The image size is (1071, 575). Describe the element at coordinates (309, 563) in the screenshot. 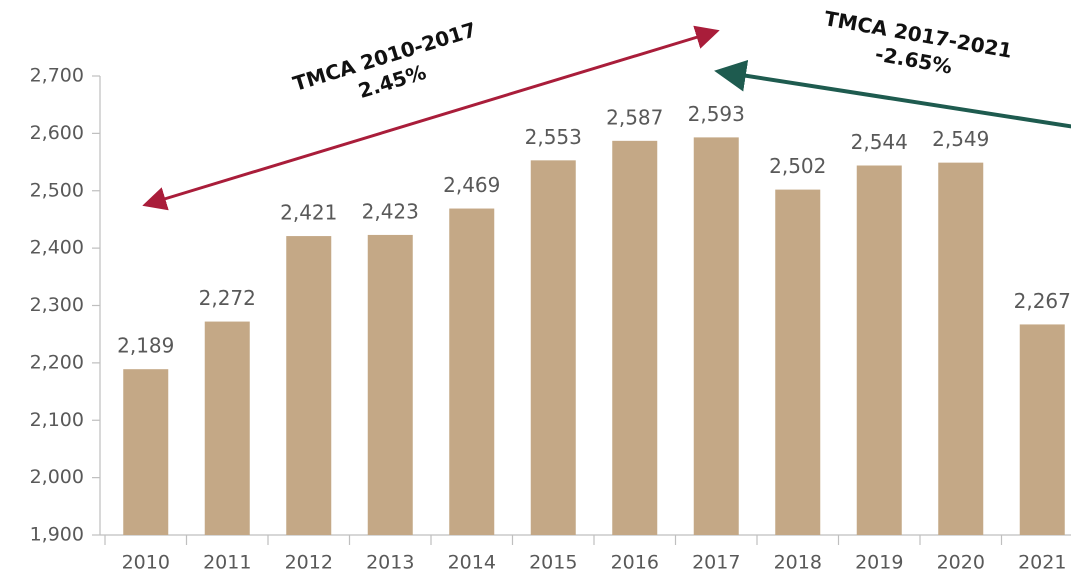

I see `x-tick-label: 2012` at that location.